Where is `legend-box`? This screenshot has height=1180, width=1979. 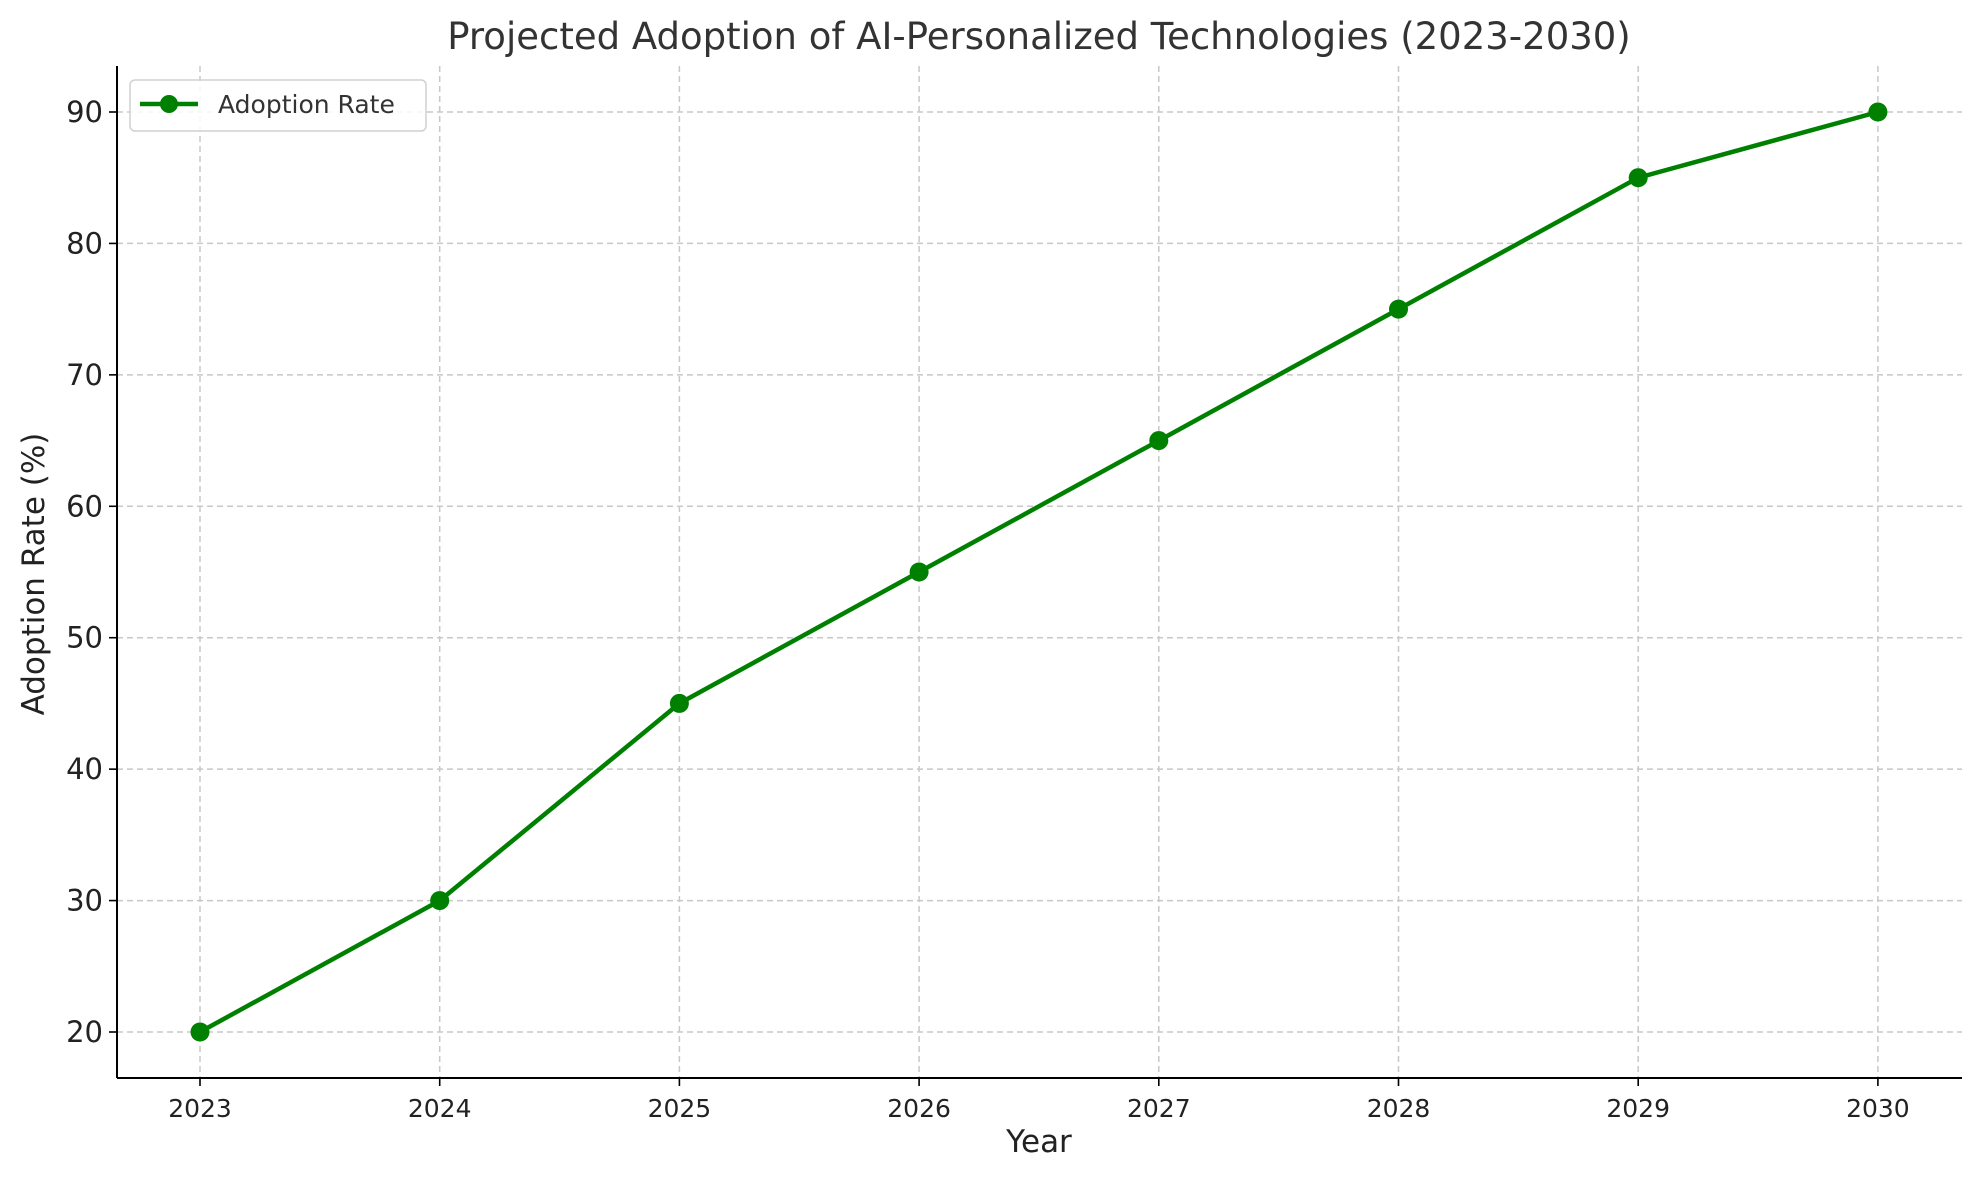 legend-box is located at coordinates (278, 105).